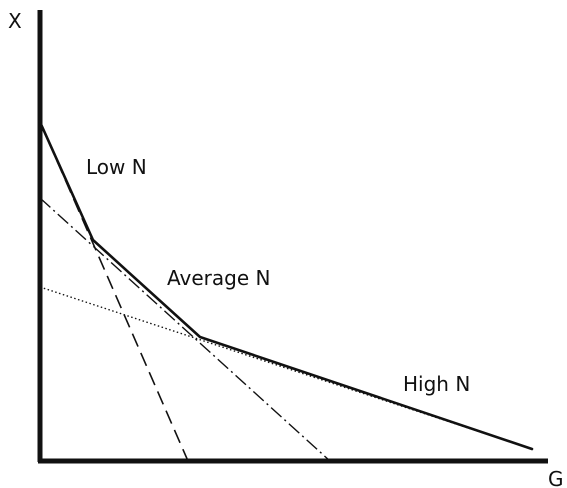 The width and height of the screenshot is (567, 488). I want to click on high-n-label: High N, so click(436, 384).